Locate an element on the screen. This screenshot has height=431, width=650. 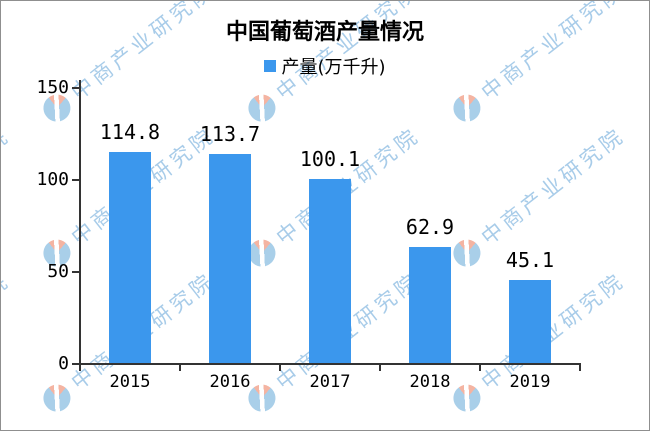
bar-2018 is located at coordinates (430, 305).